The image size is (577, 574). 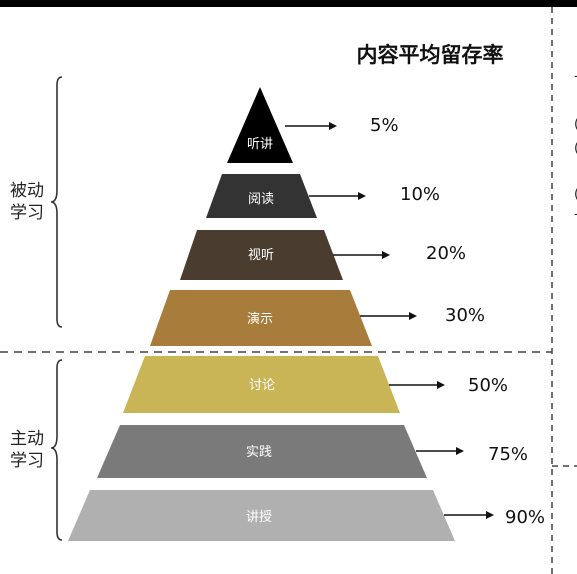 I want to click on top-bar, so click(x=288, y=3).